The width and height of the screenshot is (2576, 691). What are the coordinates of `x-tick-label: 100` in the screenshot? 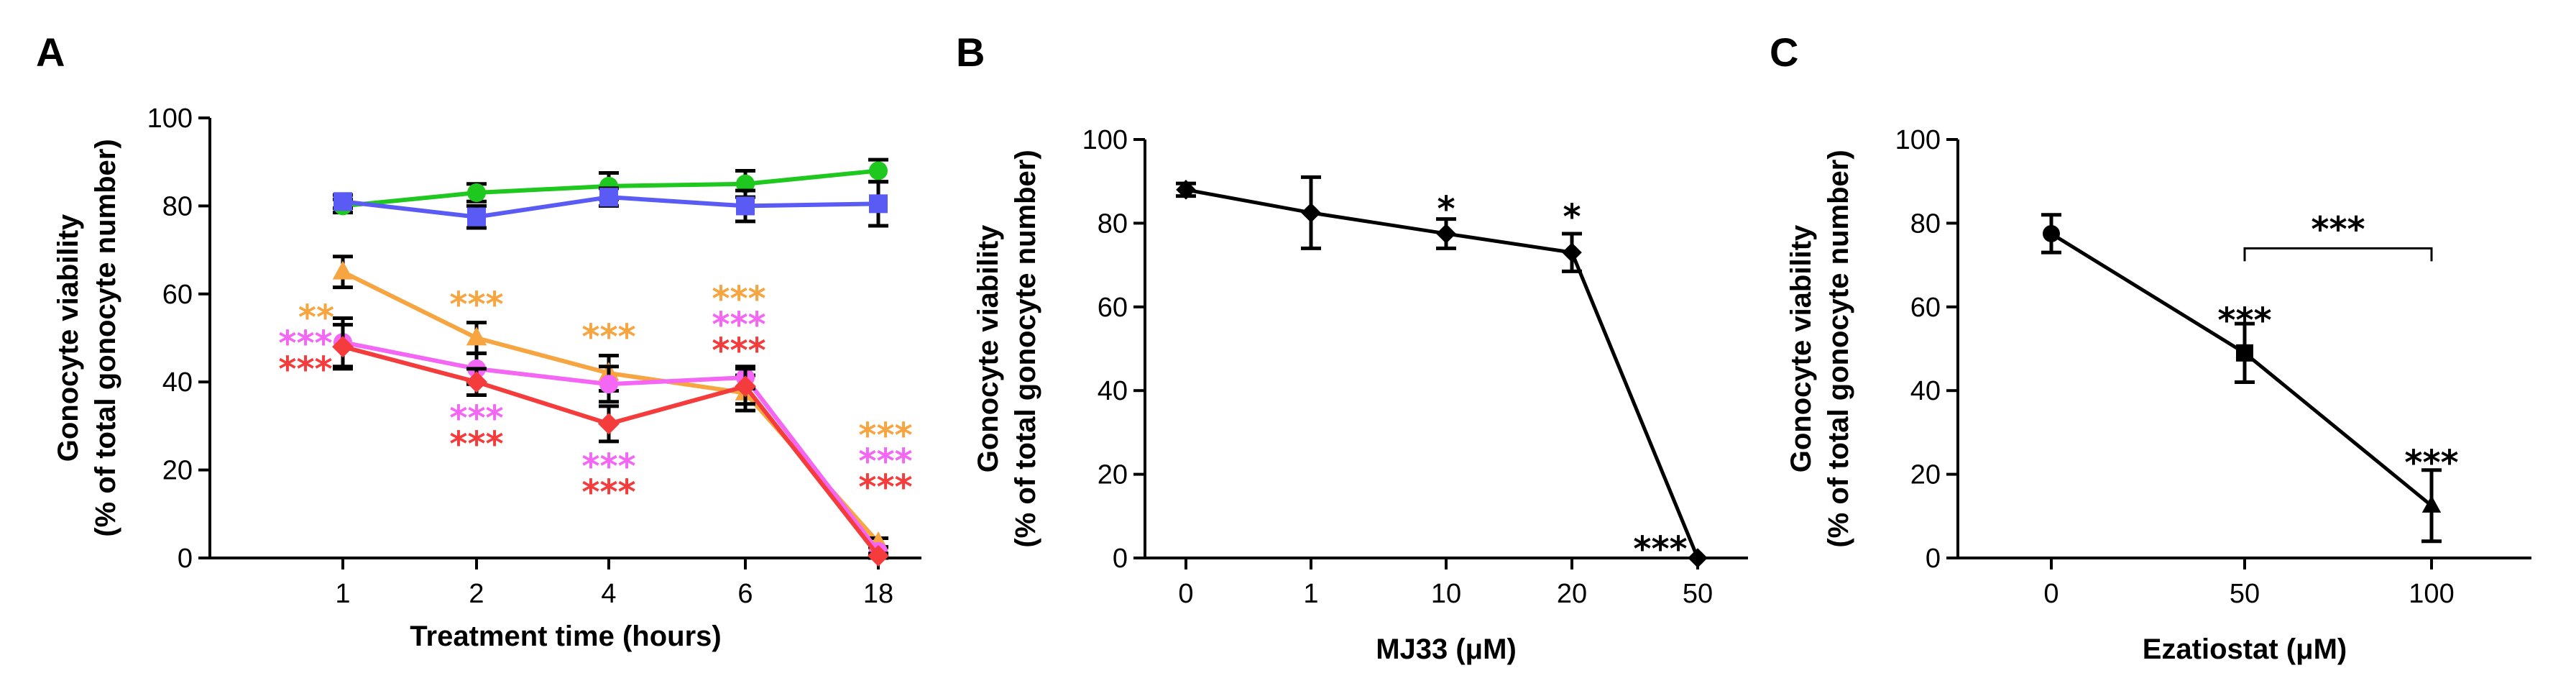 It's located at (2431, 594).